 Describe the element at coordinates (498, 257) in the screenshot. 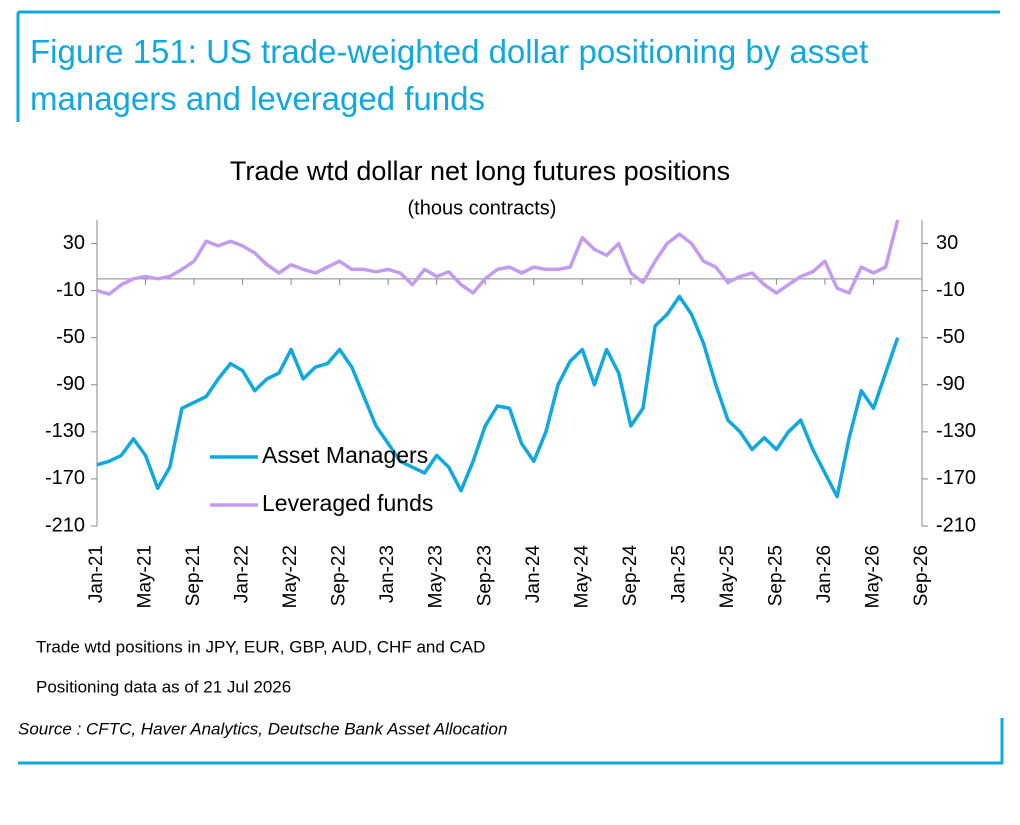

I see `series-line` at that location.